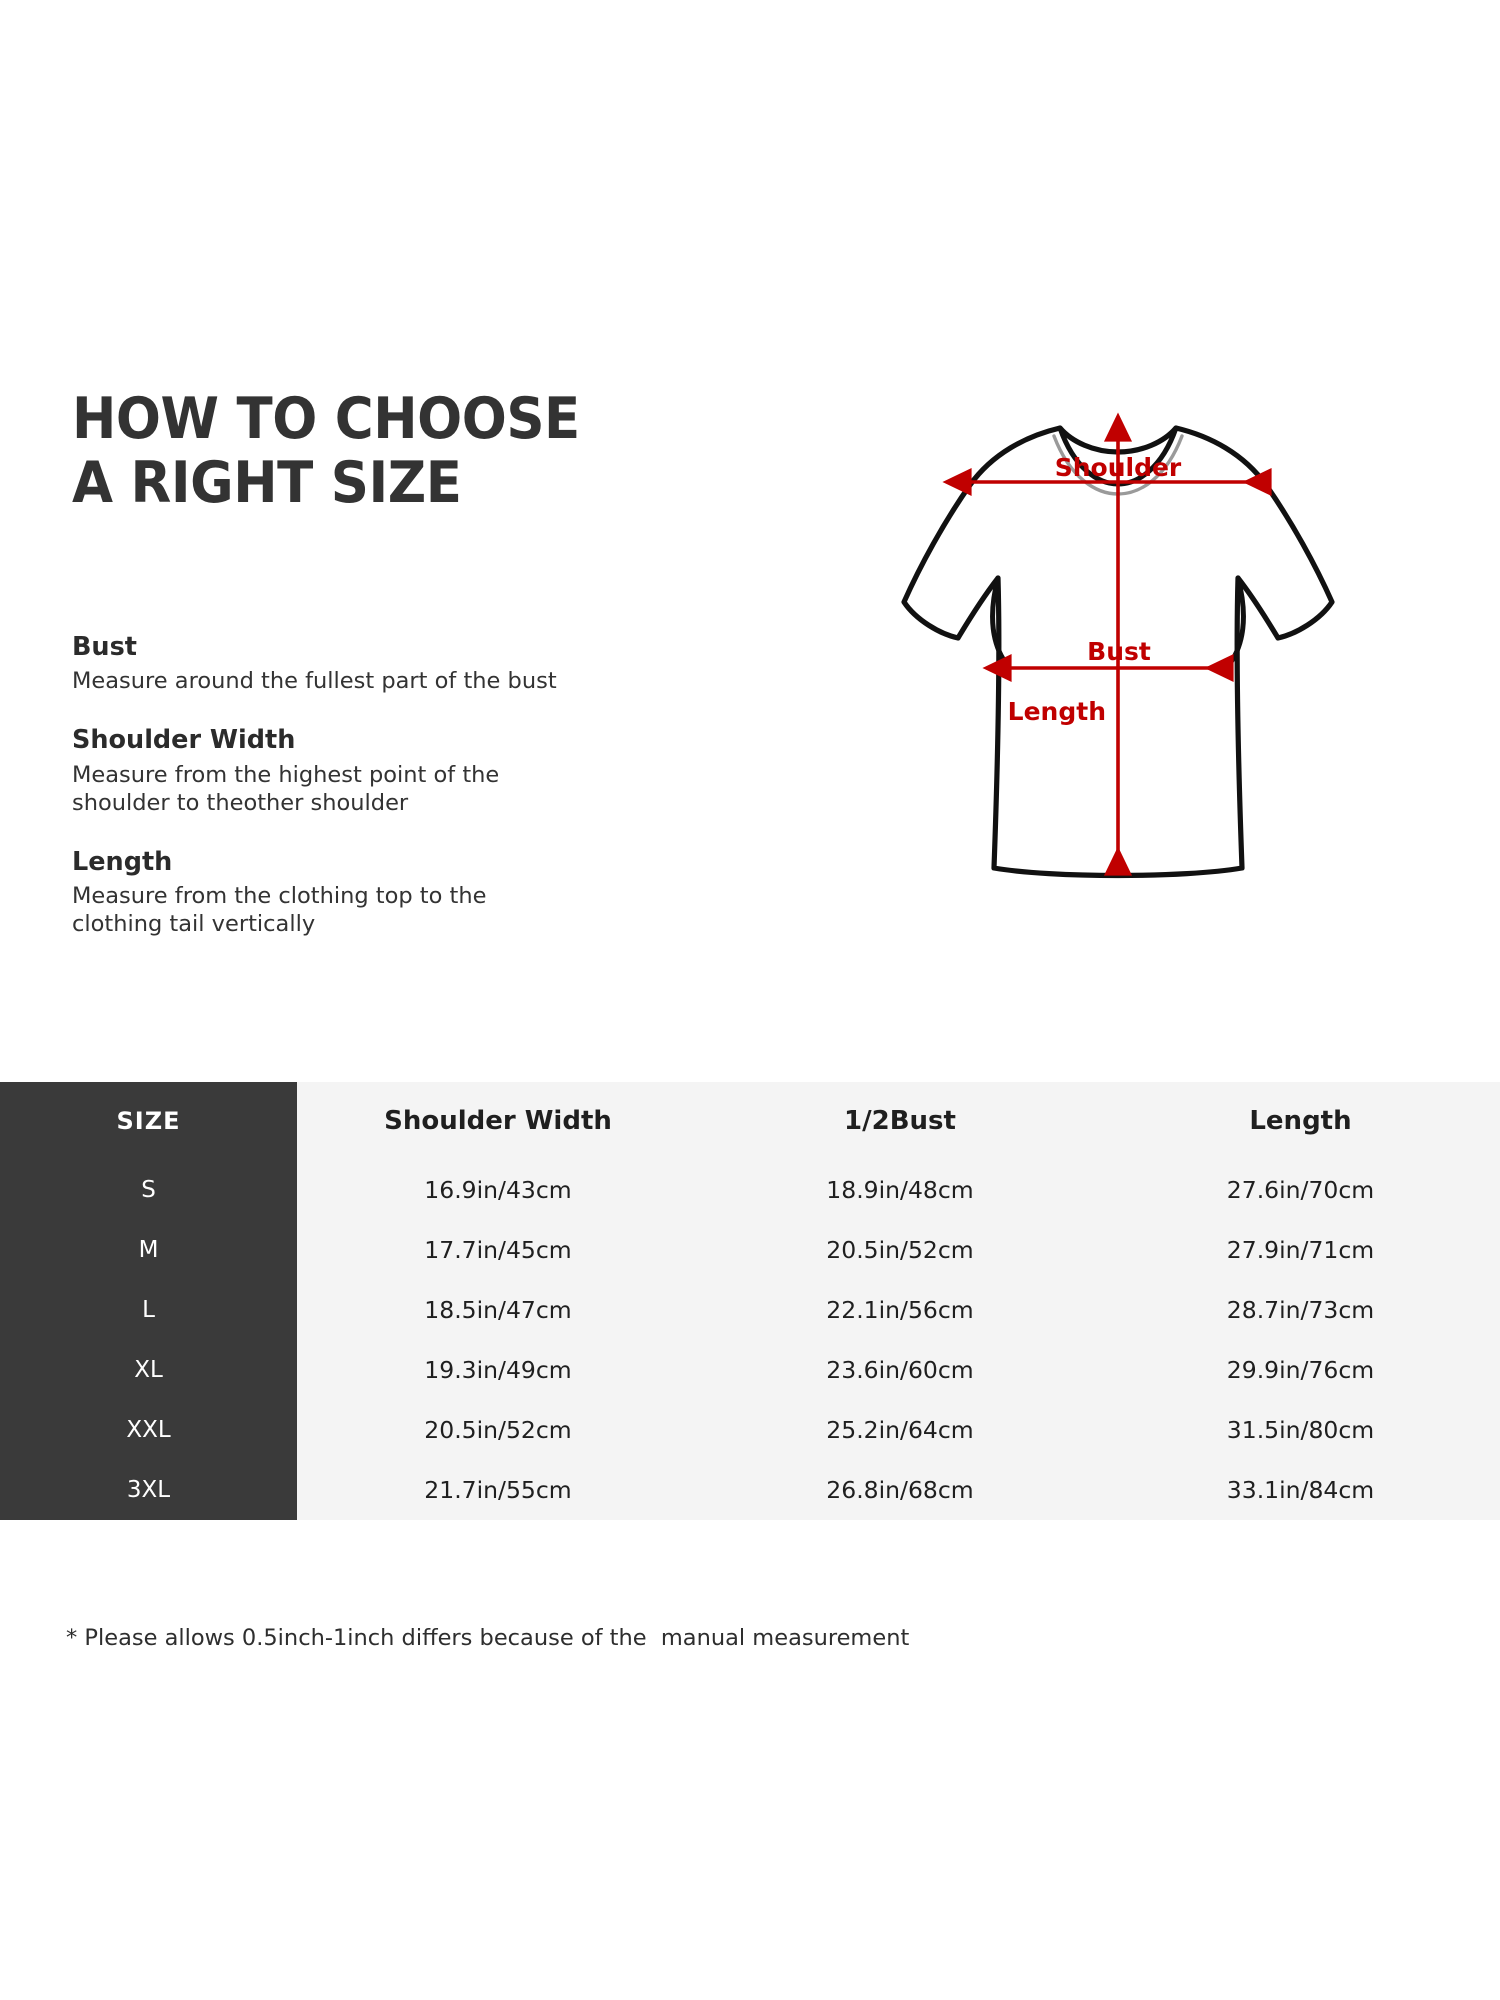  I want to click on table-row: XL 19.3in/49cm 23.6in/60cm 29.9in/76cm, so click(750, 1370).